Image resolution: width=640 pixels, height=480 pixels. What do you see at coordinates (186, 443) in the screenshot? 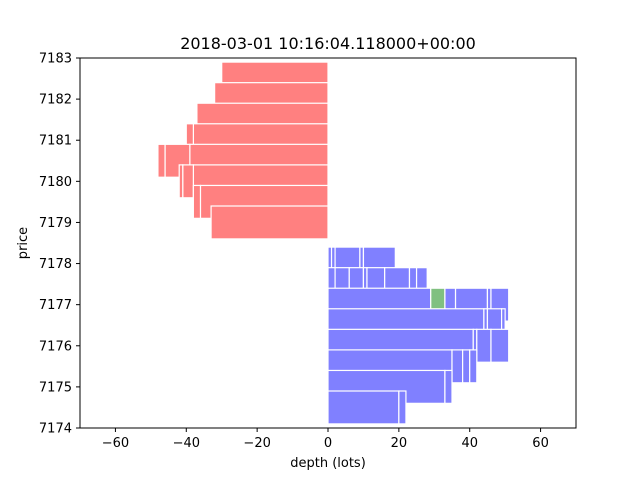
I see `x-tick-label: −40` at bounding box center [186, 443].